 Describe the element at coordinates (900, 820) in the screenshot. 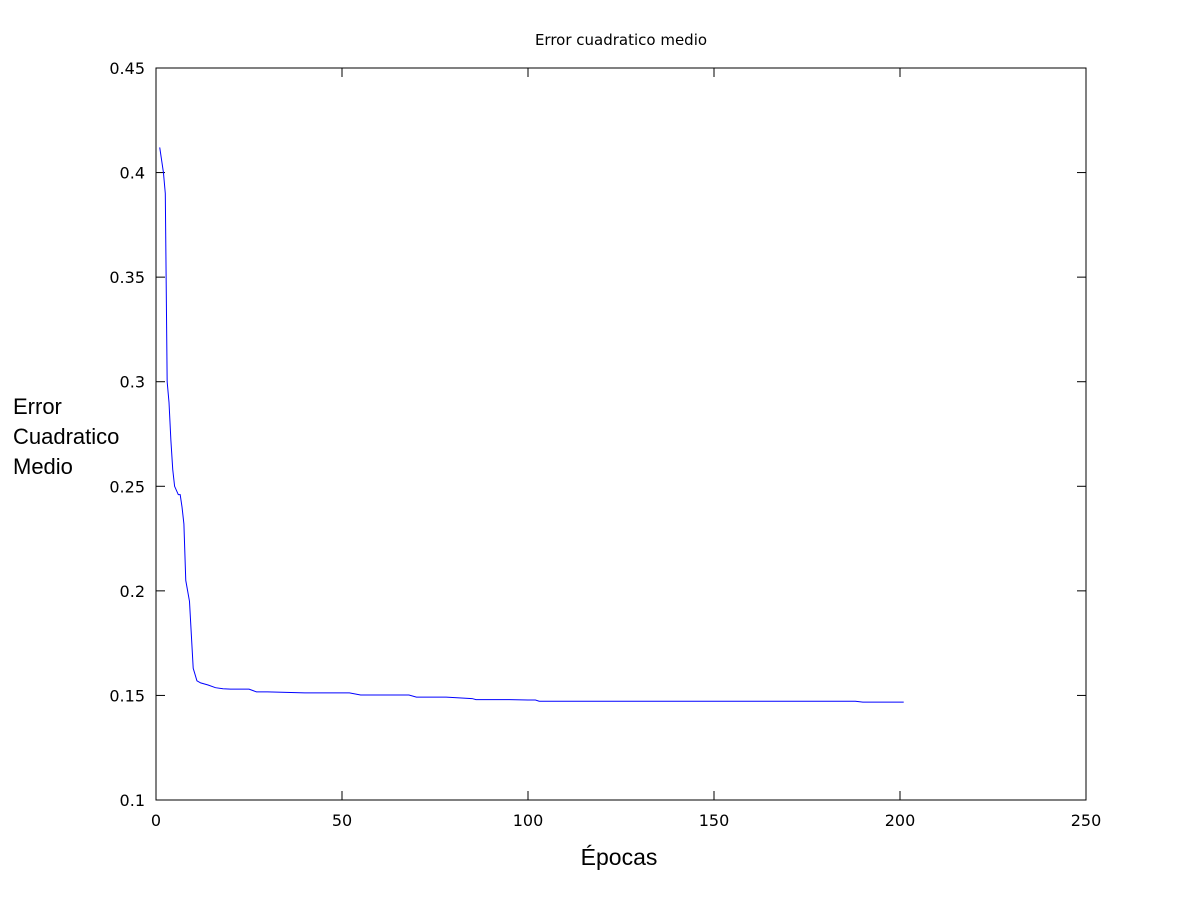

I see `x-tick-label: 200` at that location.